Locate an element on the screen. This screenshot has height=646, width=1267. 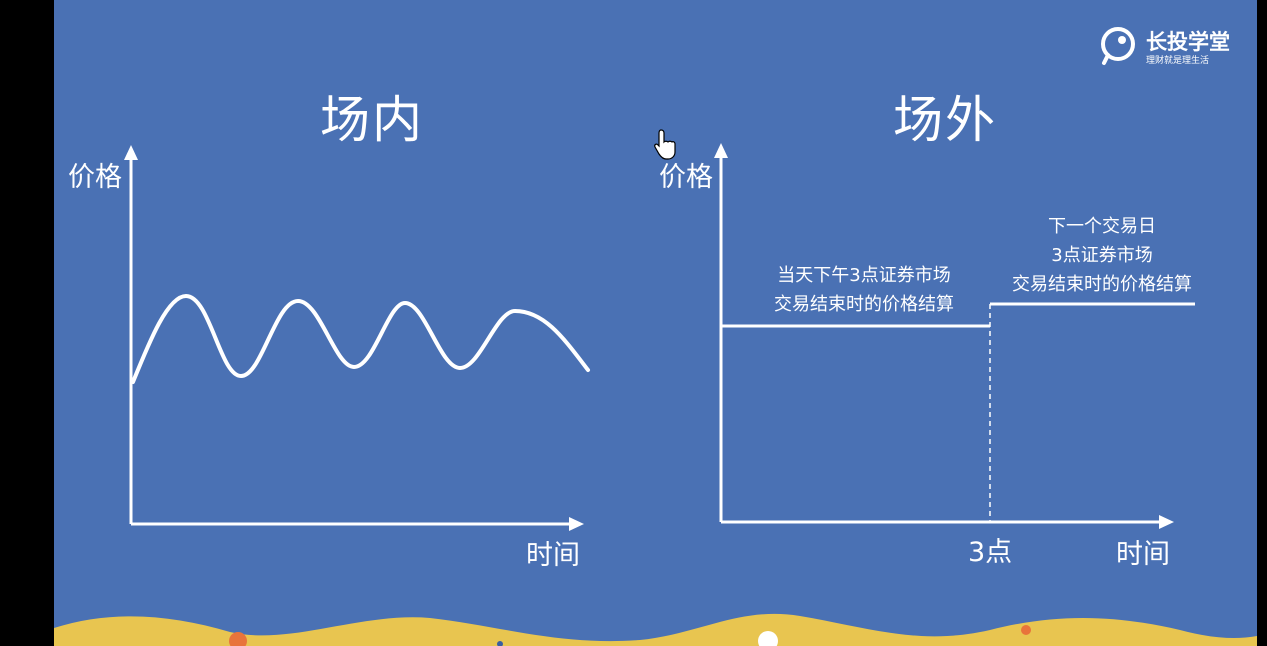
left-price-wave is located at coordinates (360, 339).